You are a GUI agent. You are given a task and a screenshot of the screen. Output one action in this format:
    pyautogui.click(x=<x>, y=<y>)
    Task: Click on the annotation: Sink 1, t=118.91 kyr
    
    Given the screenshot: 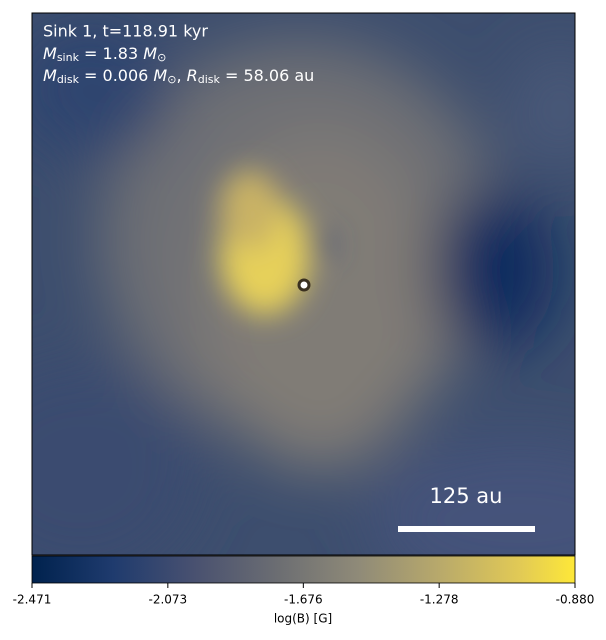 What is the action you would take?
    pyautogui.click(x=125, y=31)
    